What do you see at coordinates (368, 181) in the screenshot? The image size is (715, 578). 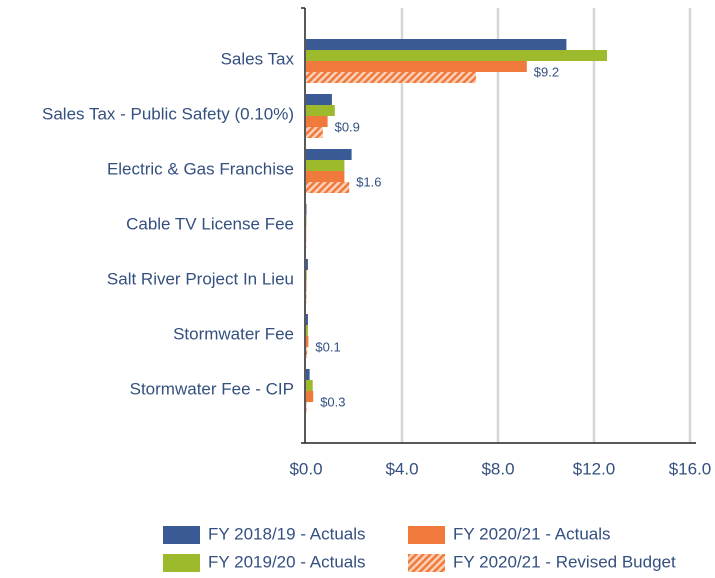 I see `data-label: $1.6` at bounding box center [368, 181].